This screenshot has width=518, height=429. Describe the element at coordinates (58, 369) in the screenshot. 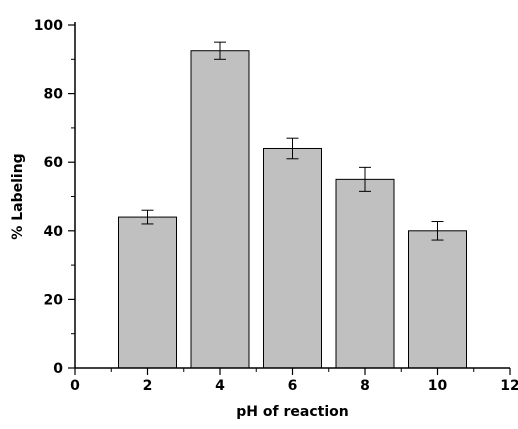

I see `y-tick-label: 0` at that location.